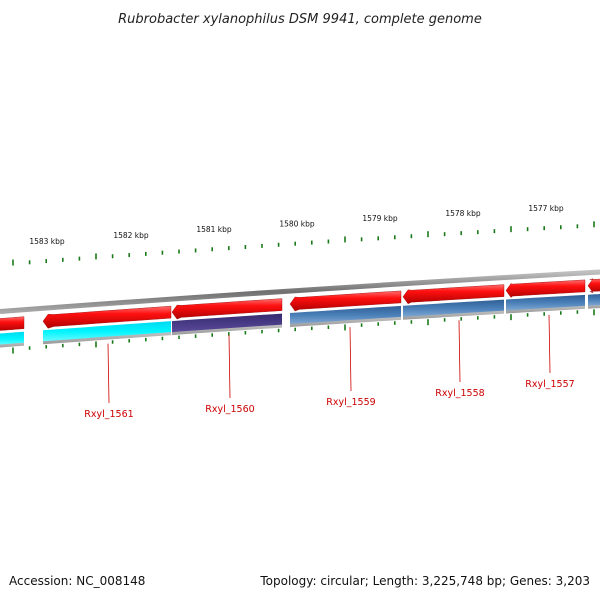 The height and width of the screenshot is (600, 600). What do you see at coordinates (227, 323) in the screenshot?
I see `lane-feature-purple` at bounding box center [227, 323].